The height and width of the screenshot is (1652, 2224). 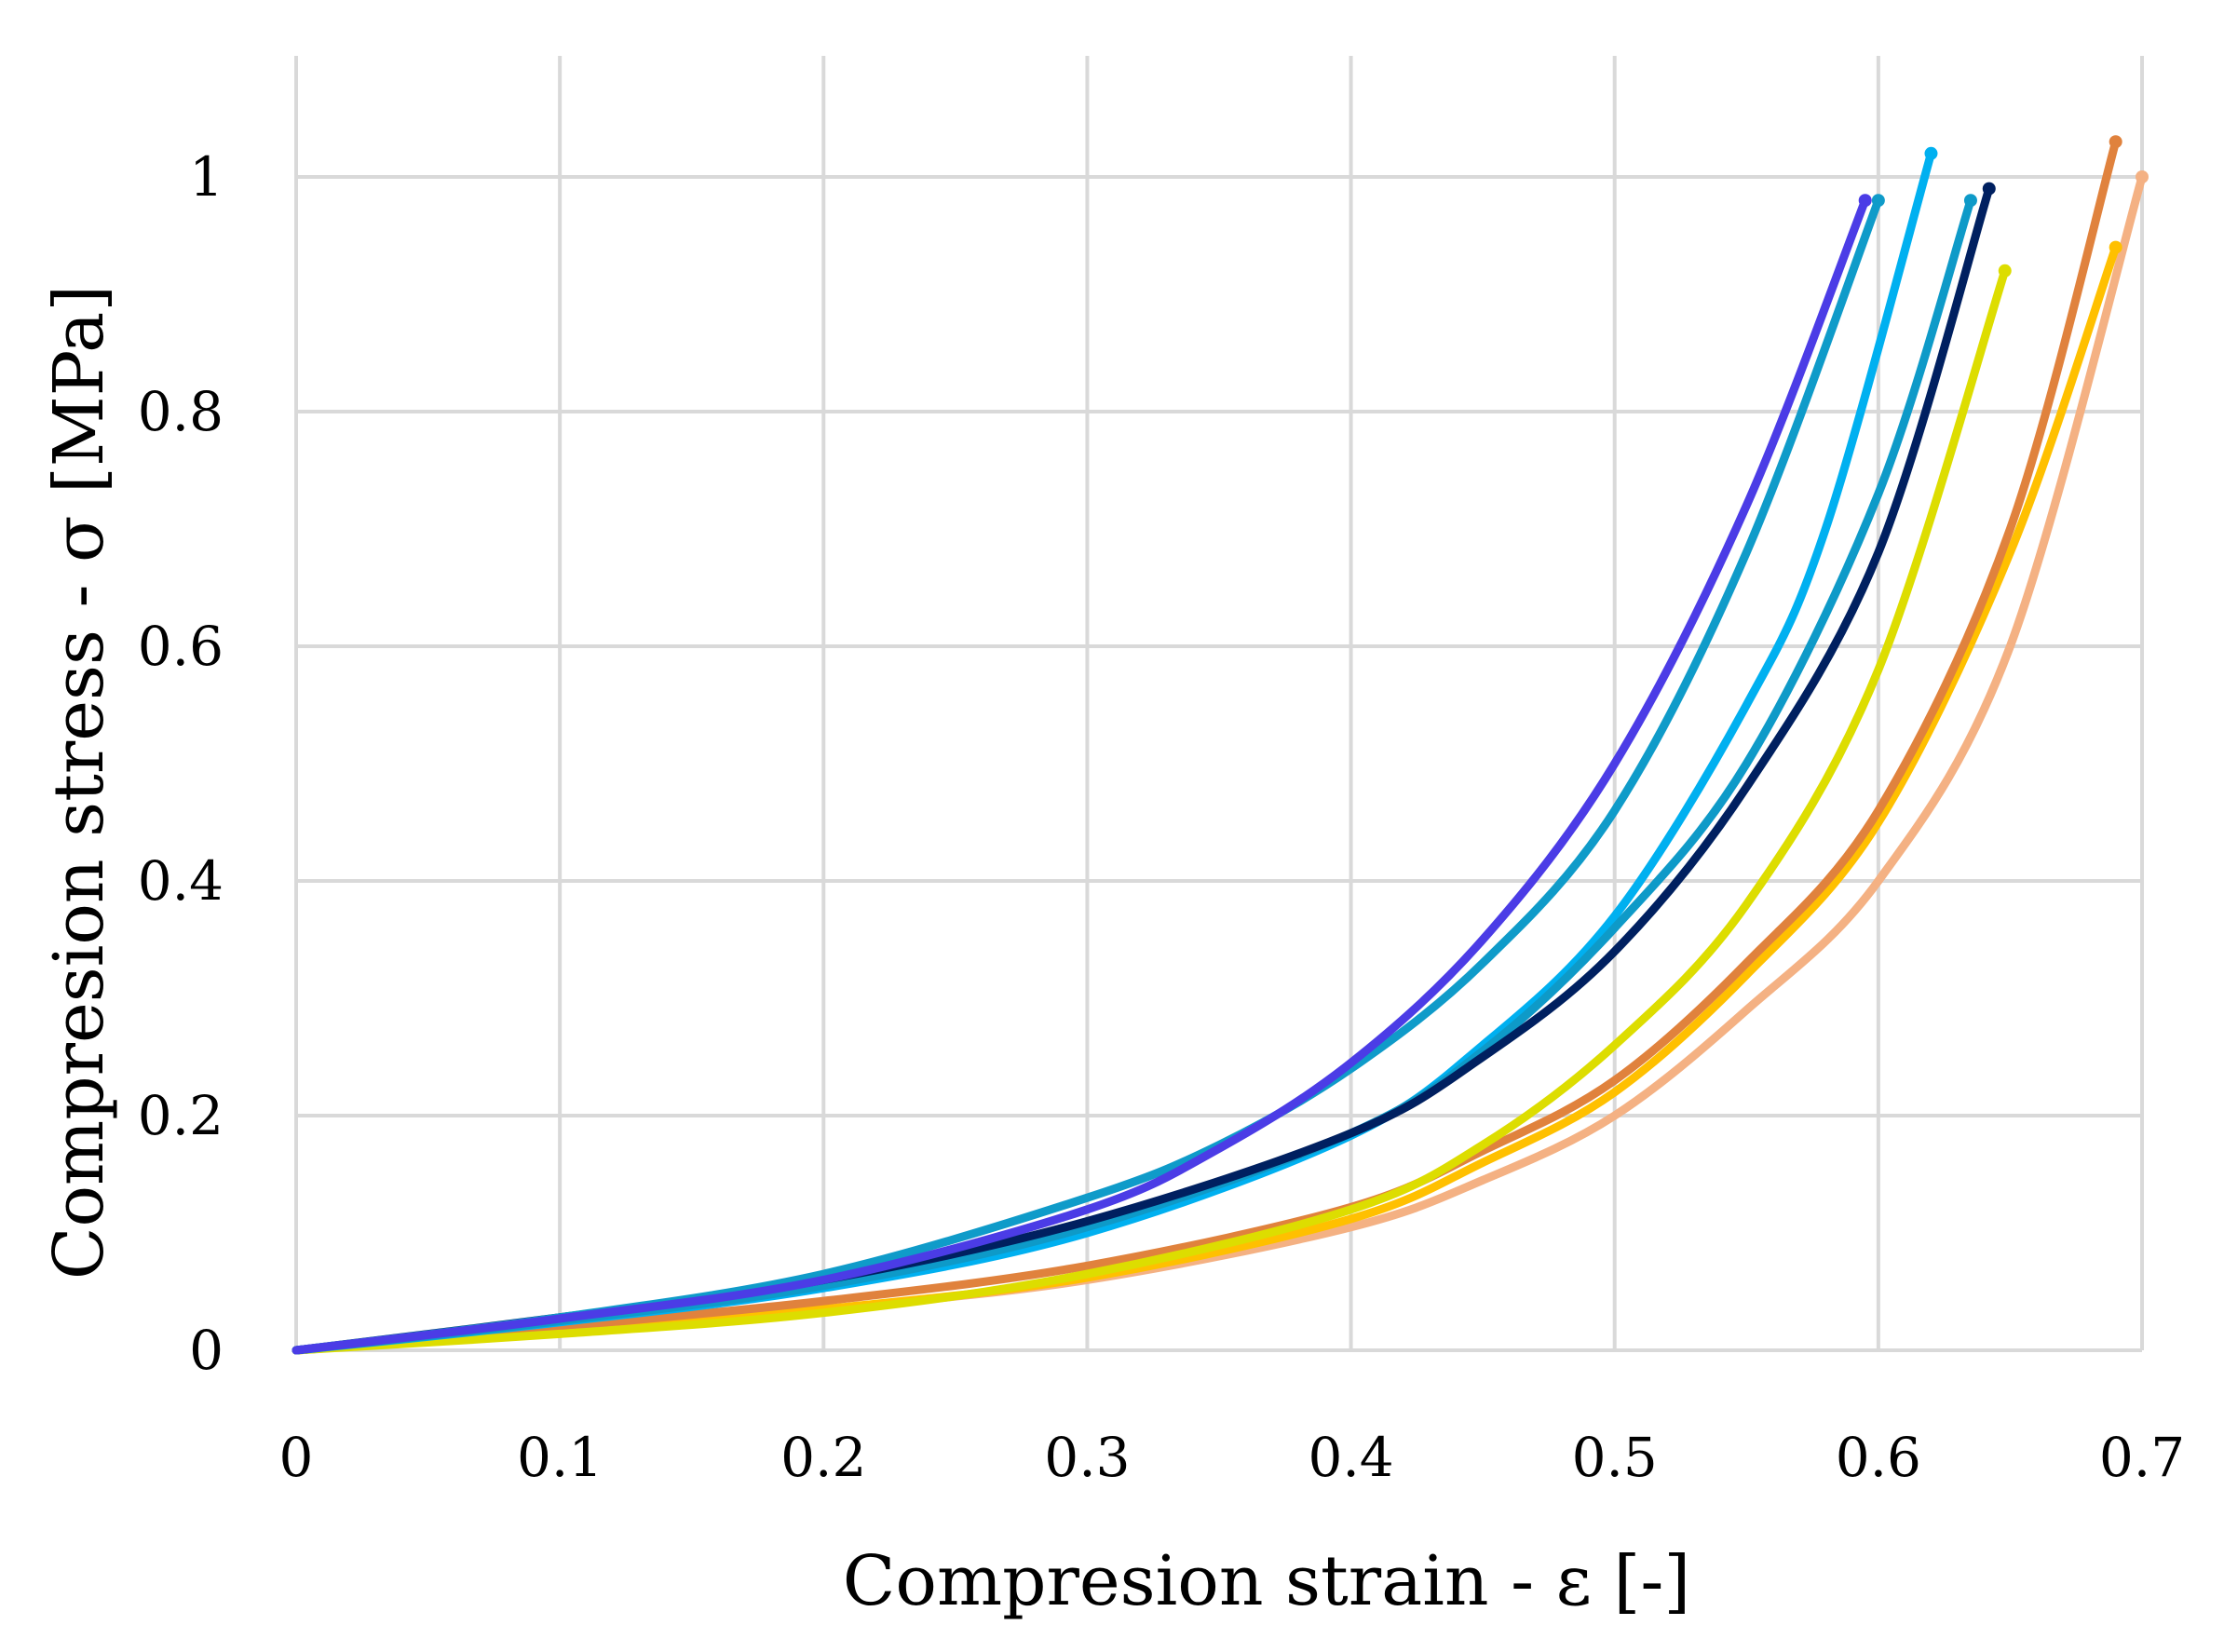 I want to click on y-tick-label: 0.2, so click(x=181, y=1115).